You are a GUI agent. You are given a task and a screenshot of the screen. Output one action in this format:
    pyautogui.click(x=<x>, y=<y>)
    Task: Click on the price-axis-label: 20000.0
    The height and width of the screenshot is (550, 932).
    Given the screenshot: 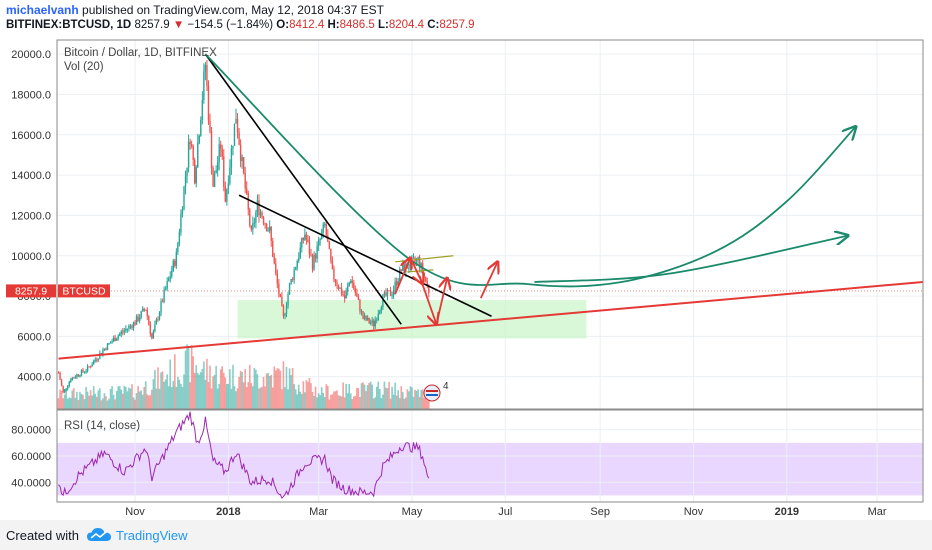 What is the action you would take?
    pyautogui.click(x=31, y=55)
    